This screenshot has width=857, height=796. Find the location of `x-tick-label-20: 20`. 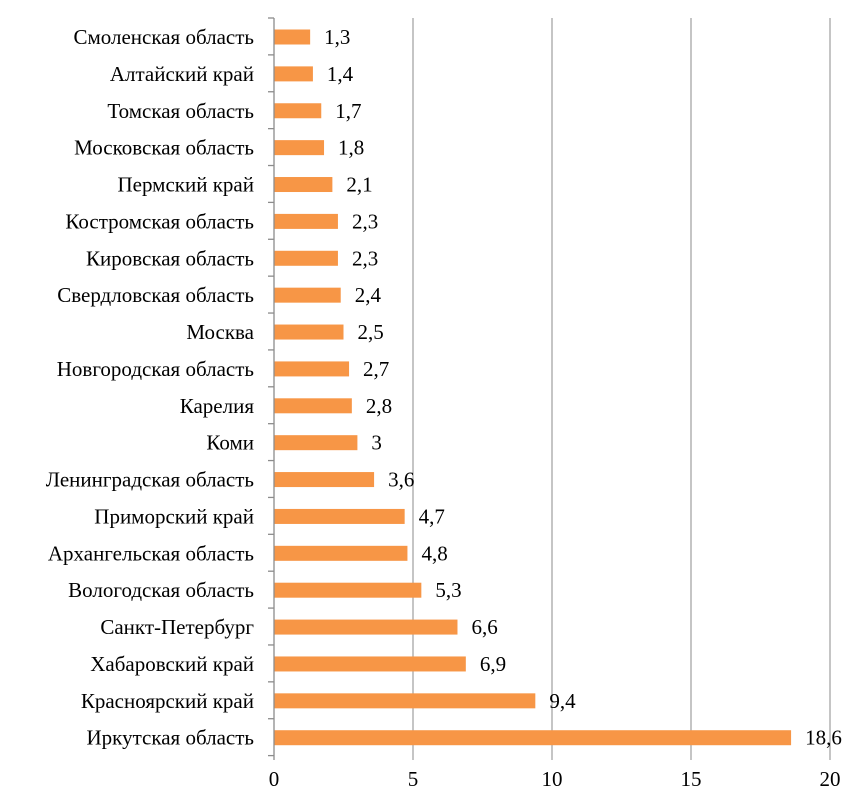

x-tick-label-20: 20 is located at coordinates (830, 779).